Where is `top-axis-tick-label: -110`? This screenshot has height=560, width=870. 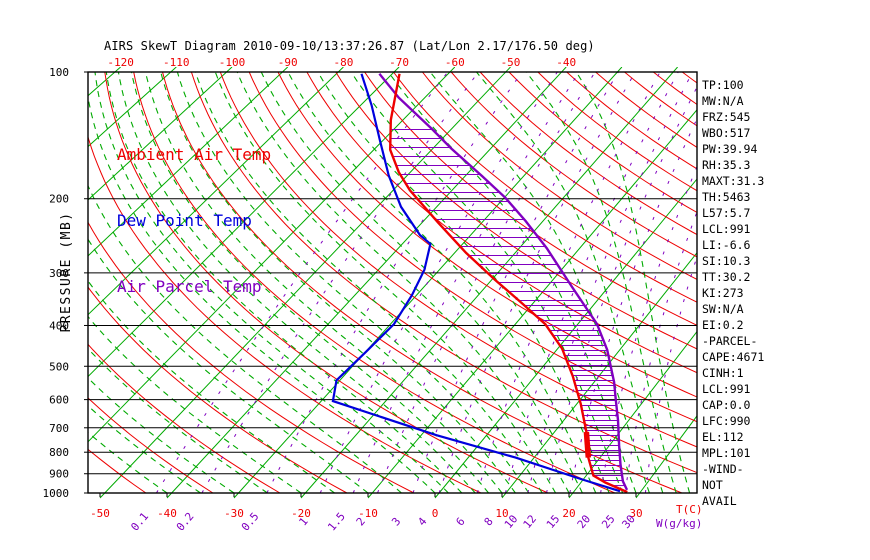 top-axis-tick-label: -110 is located at coordinates (176, 62).